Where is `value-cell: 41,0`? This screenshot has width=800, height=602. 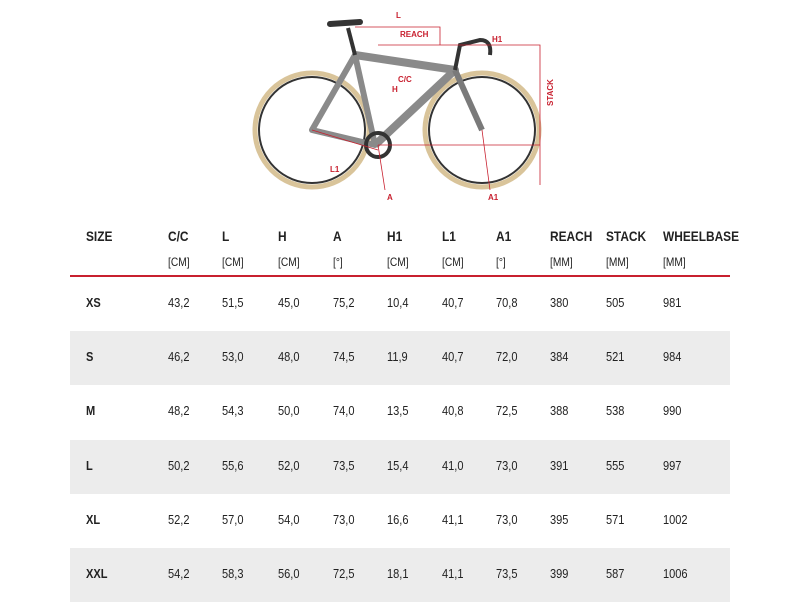
value-cell: 41,0 is located at coordinates (453, 465).